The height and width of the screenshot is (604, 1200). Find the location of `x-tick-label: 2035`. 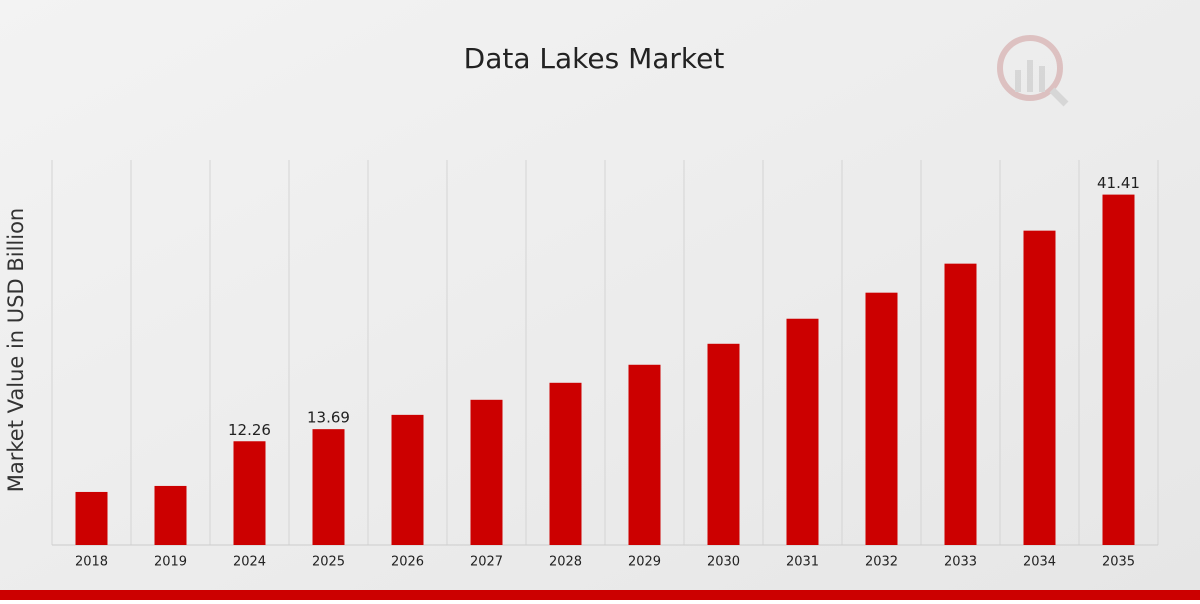

x-tick-label: 2035 is located at coordinates (1118, 562).